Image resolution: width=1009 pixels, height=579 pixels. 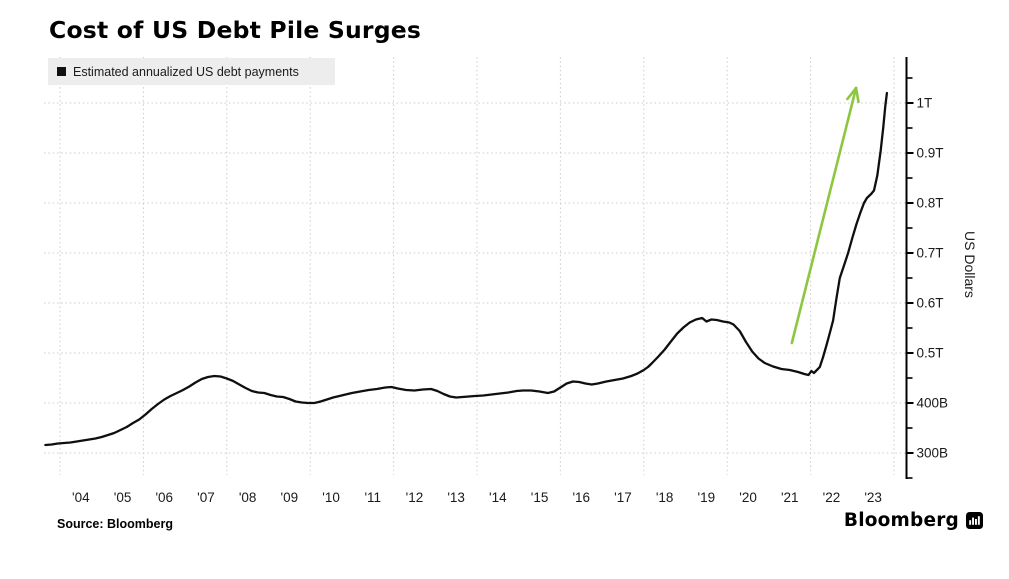 I want to click on x-tick-label: '22, so click(x=832, y=497).